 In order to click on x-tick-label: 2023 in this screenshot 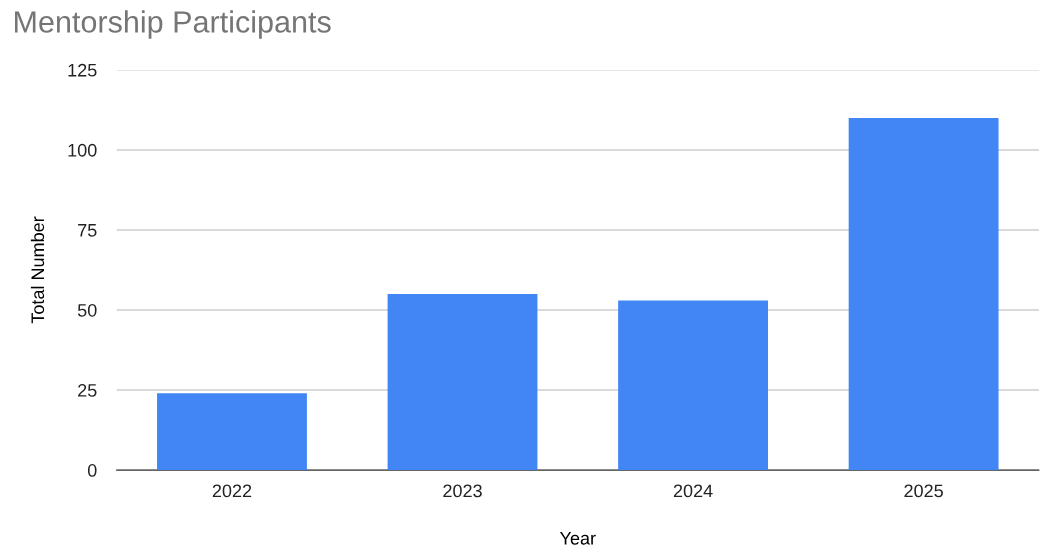, I will do `click(462, 491)`.